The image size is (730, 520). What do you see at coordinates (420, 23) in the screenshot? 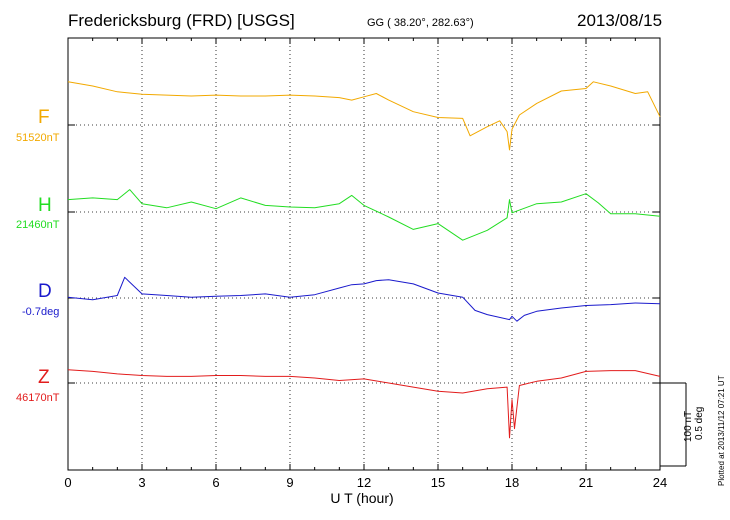
I see `coordinates-label: GG ( 38.20°, 282.63°)` at bounding box center [420, 23].